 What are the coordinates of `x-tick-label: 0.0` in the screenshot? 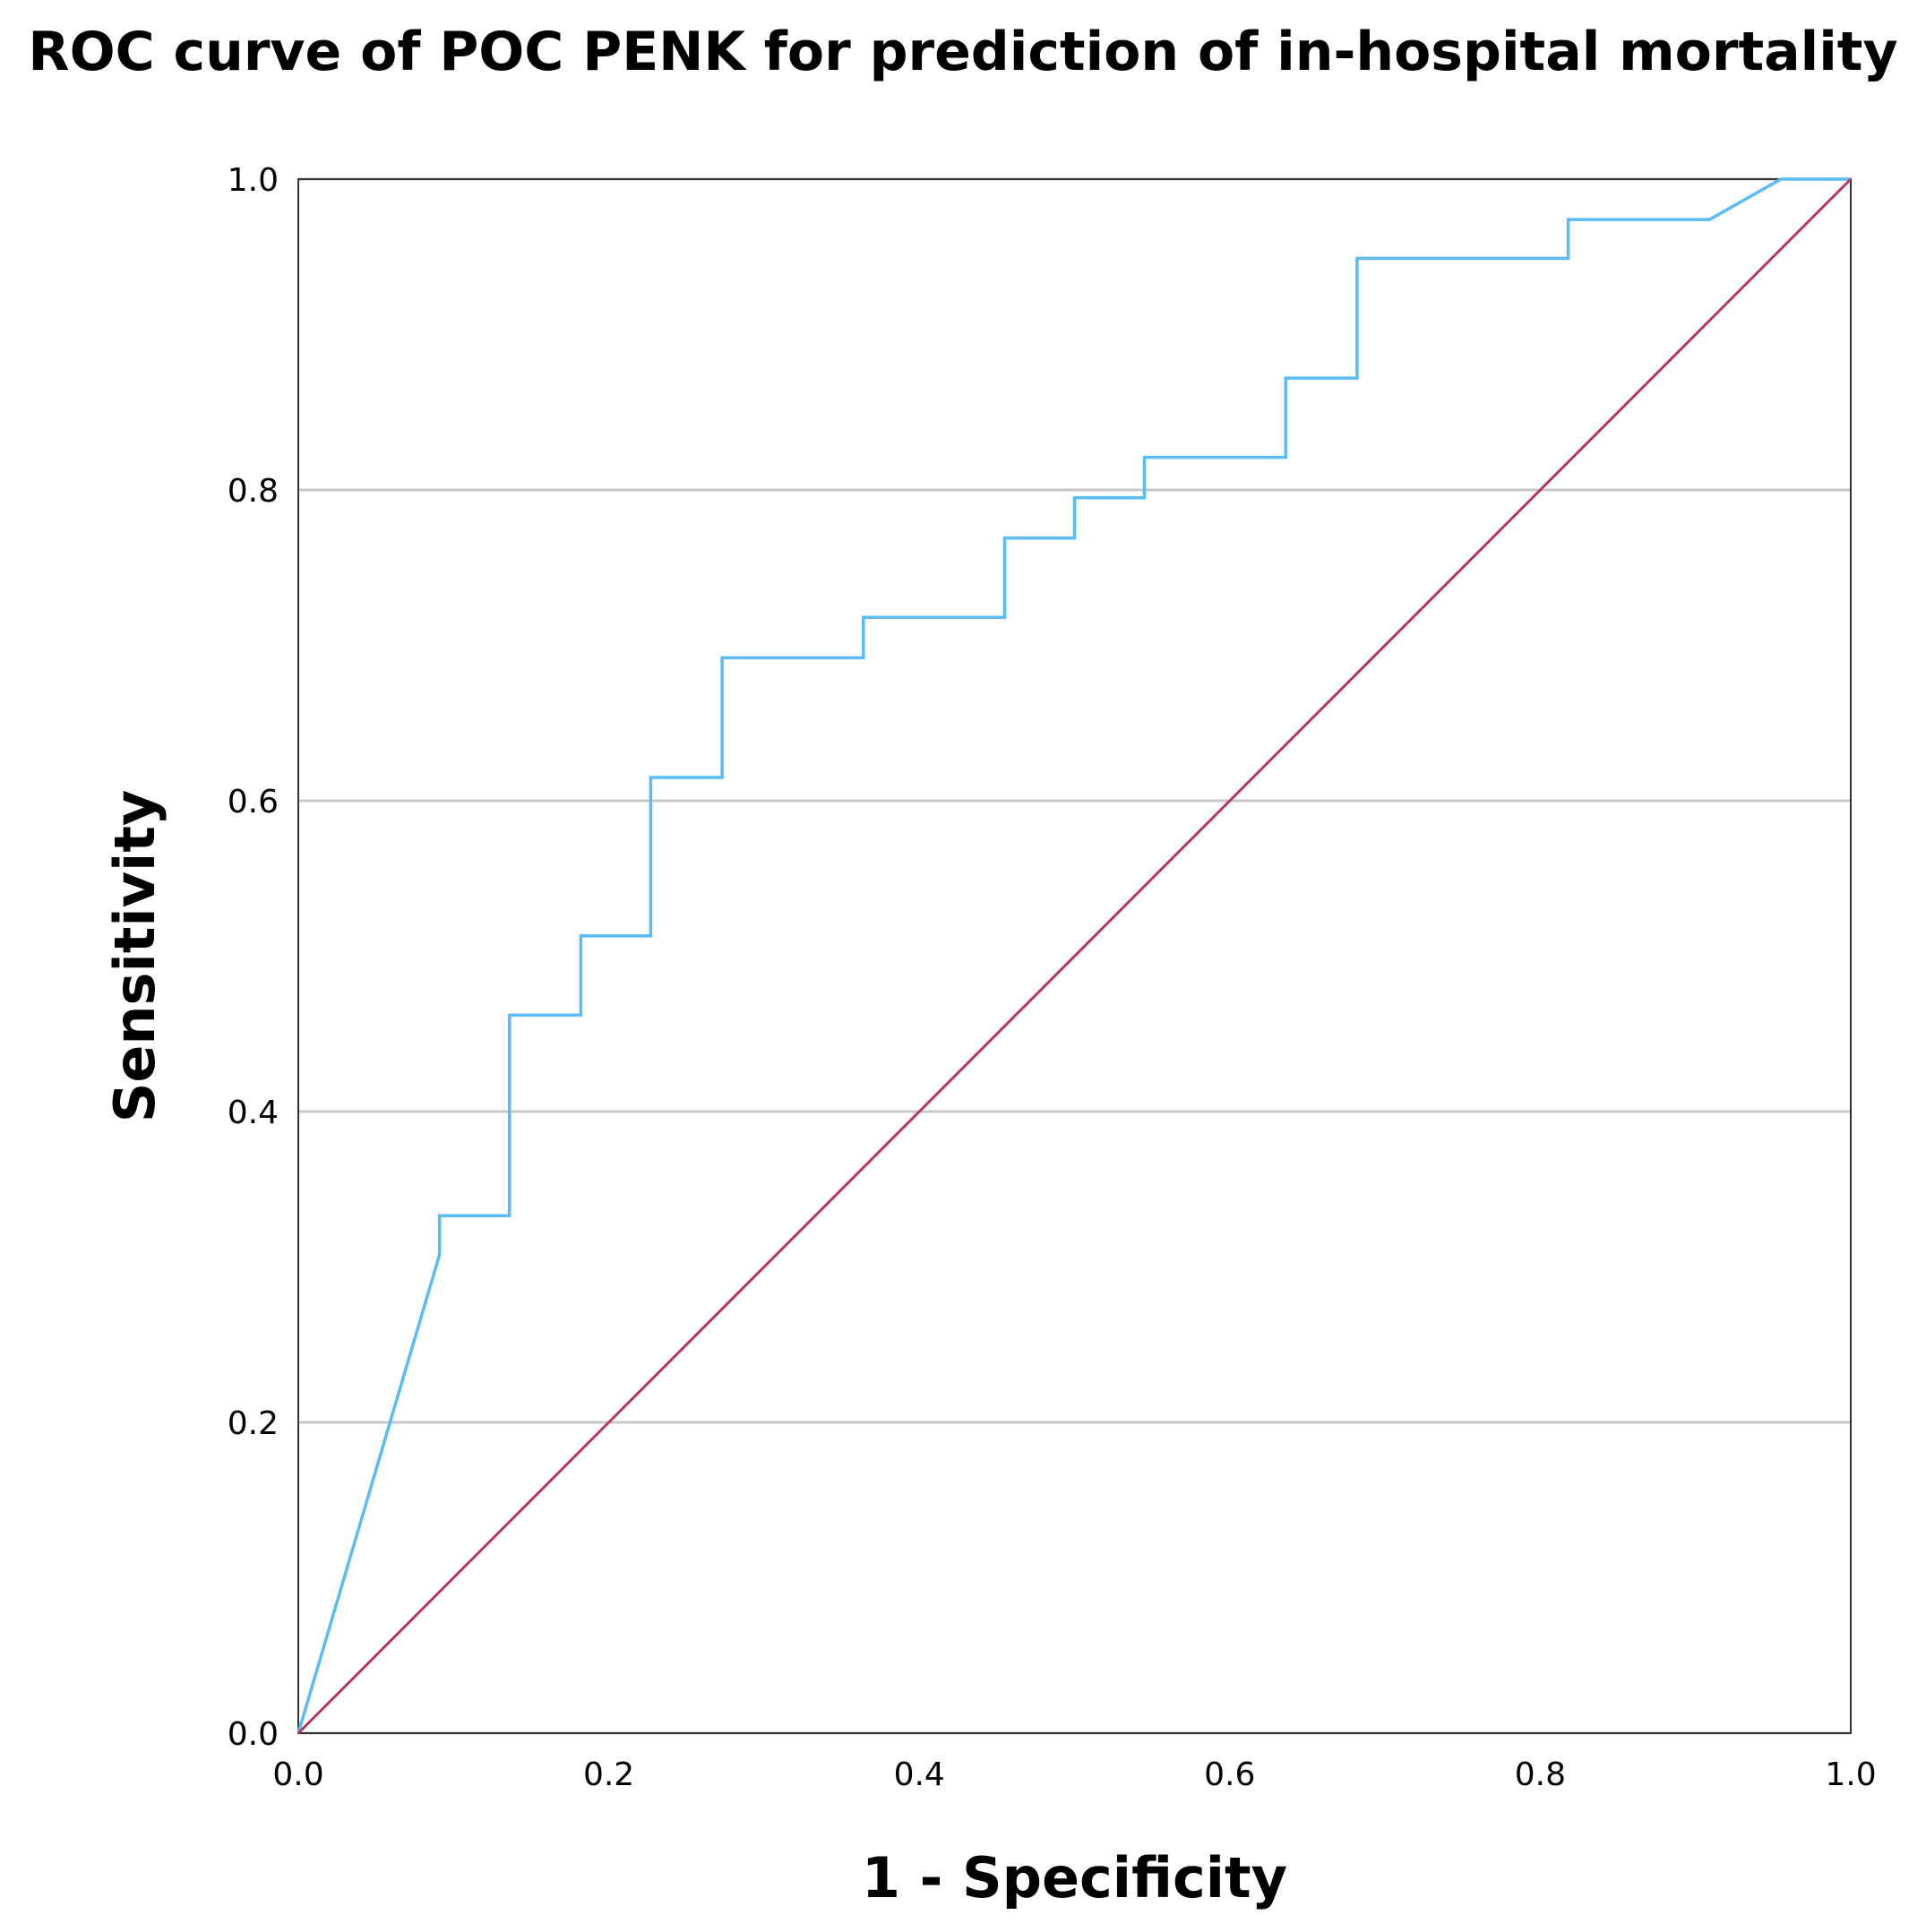 It's located at (297, 1774).